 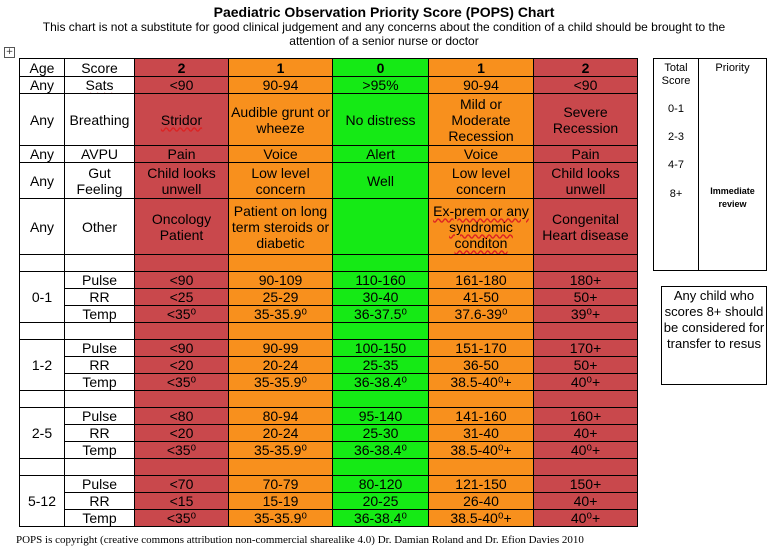 What do you see at coordinates (676, 74) in the screenshot?
I see `total-score-header: Total Score` at bounding box center [676, 74].